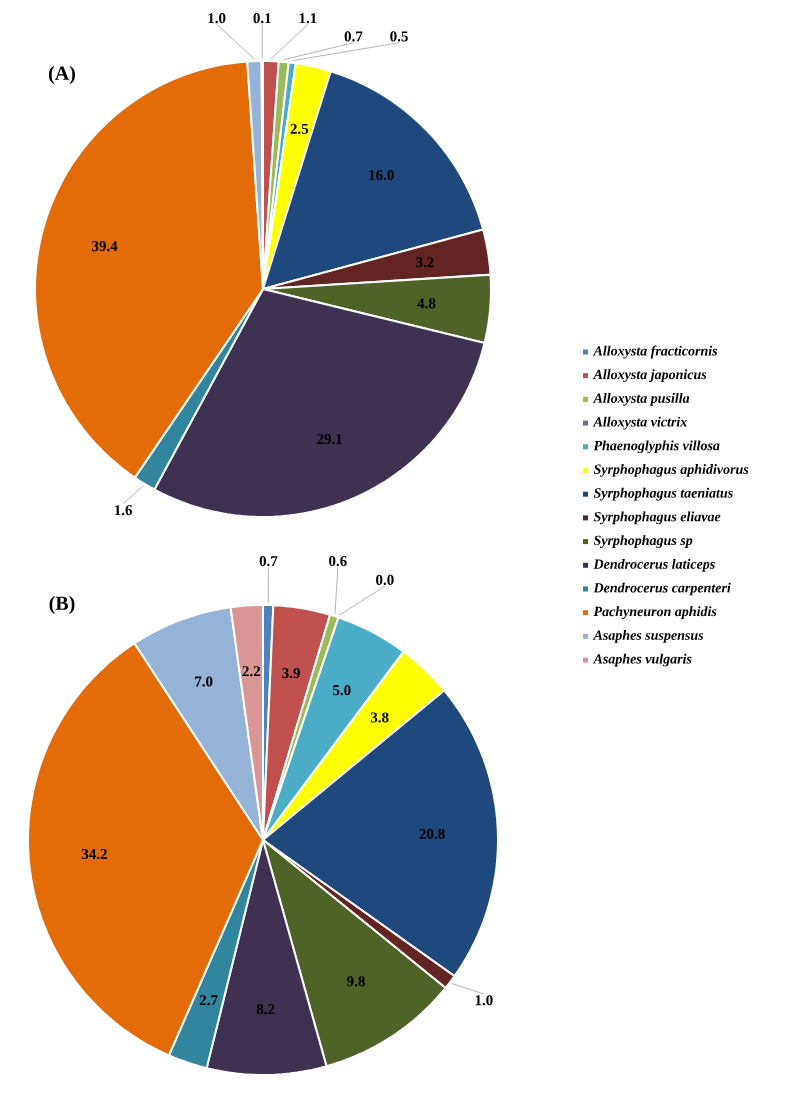  I want to click on data-label: 2.7, so click(208, 1000).